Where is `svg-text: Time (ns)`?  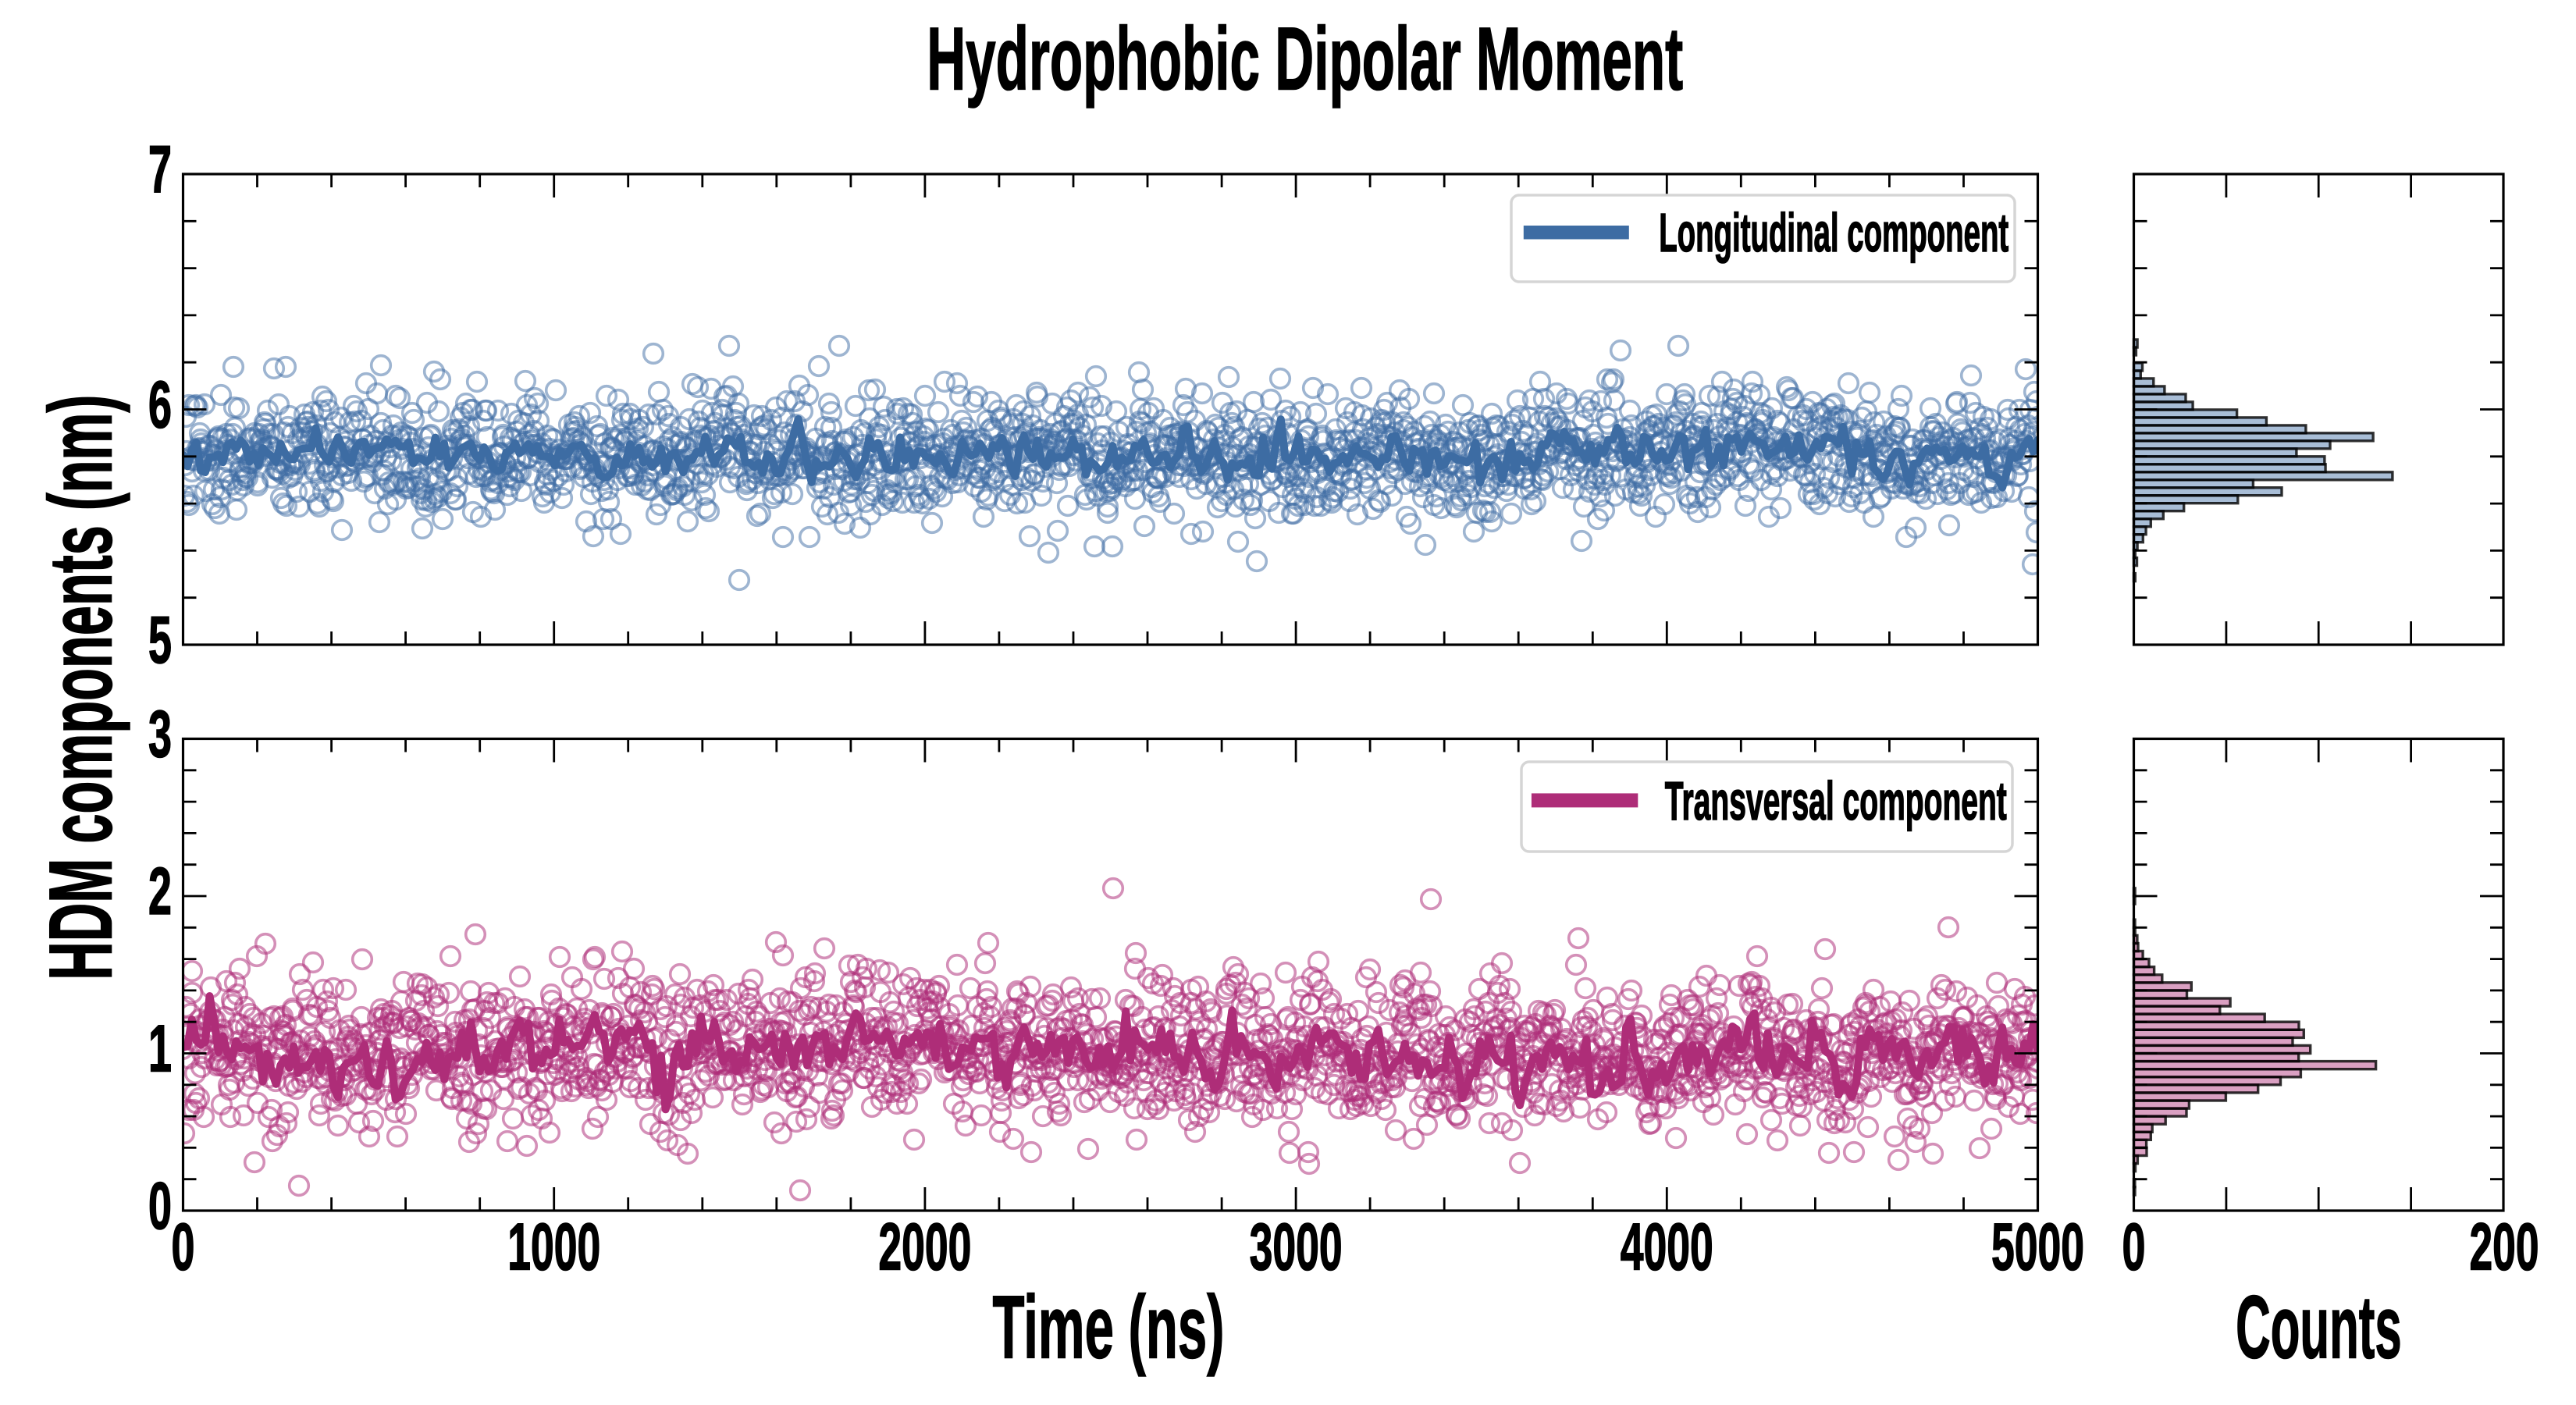 svg-text: Time (ns) is located at coordinates (1109, 1328).